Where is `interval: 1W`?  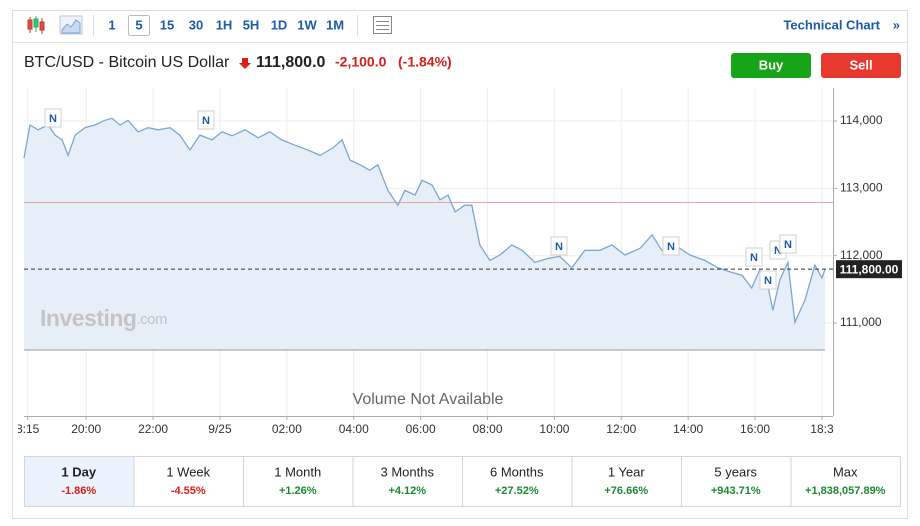
interval: 1W is located at coordinates (307, 24).